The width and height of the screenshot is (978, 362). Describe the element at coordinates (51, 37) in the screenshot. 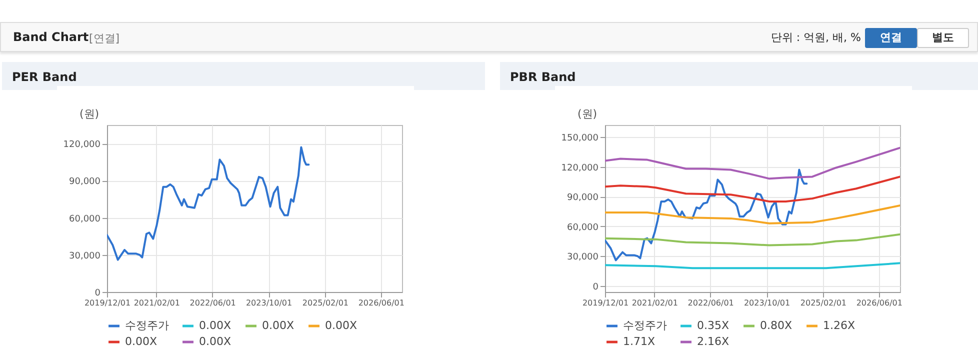

I see `text: Band Chart` at that location.